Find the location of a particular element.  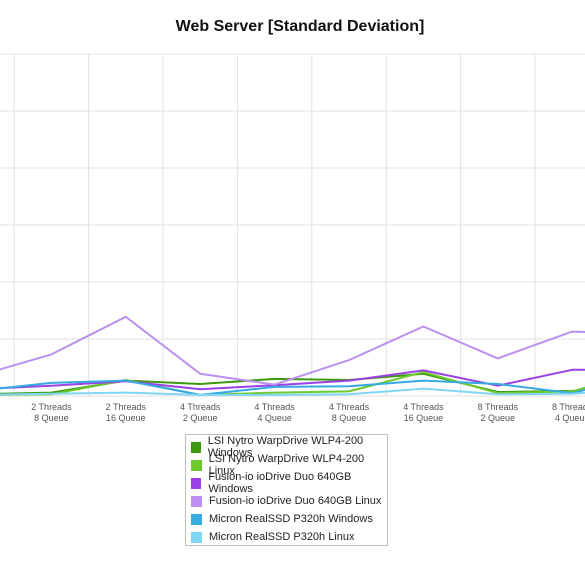

legend-label: LSI Nytro WarpDrive WLP4-200 Windows is located at coordinates (285, 447).